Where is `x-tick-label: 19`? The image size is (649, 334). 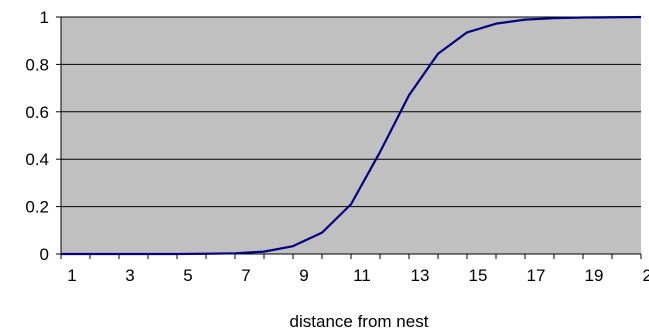
x-tick-label: 19 is located at coordinates (594, 275).